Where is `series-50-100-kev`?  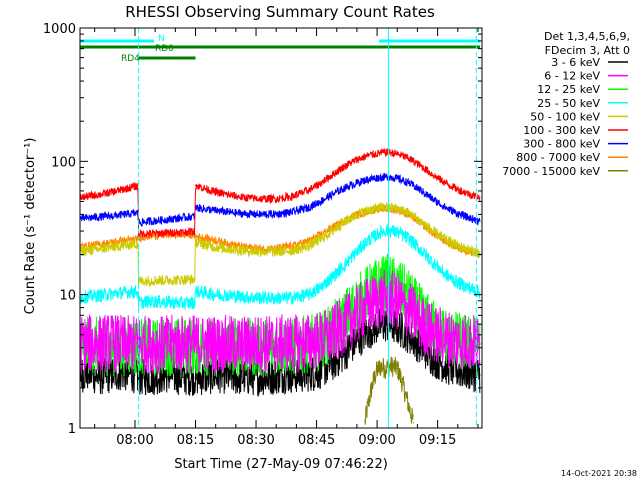 series-50-100-kev is located at coordinates (280, 245).